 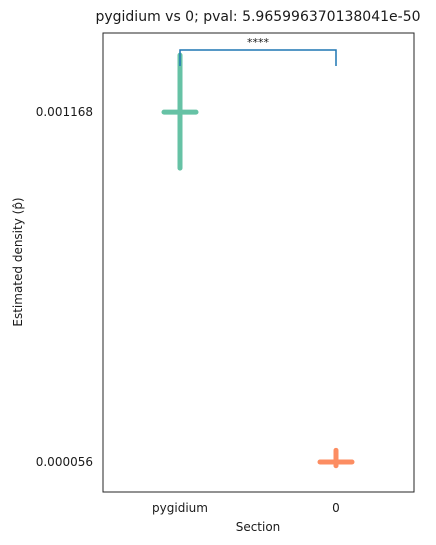 I want to click on x-tick-label: pygidium, so click(x=180, y=508).